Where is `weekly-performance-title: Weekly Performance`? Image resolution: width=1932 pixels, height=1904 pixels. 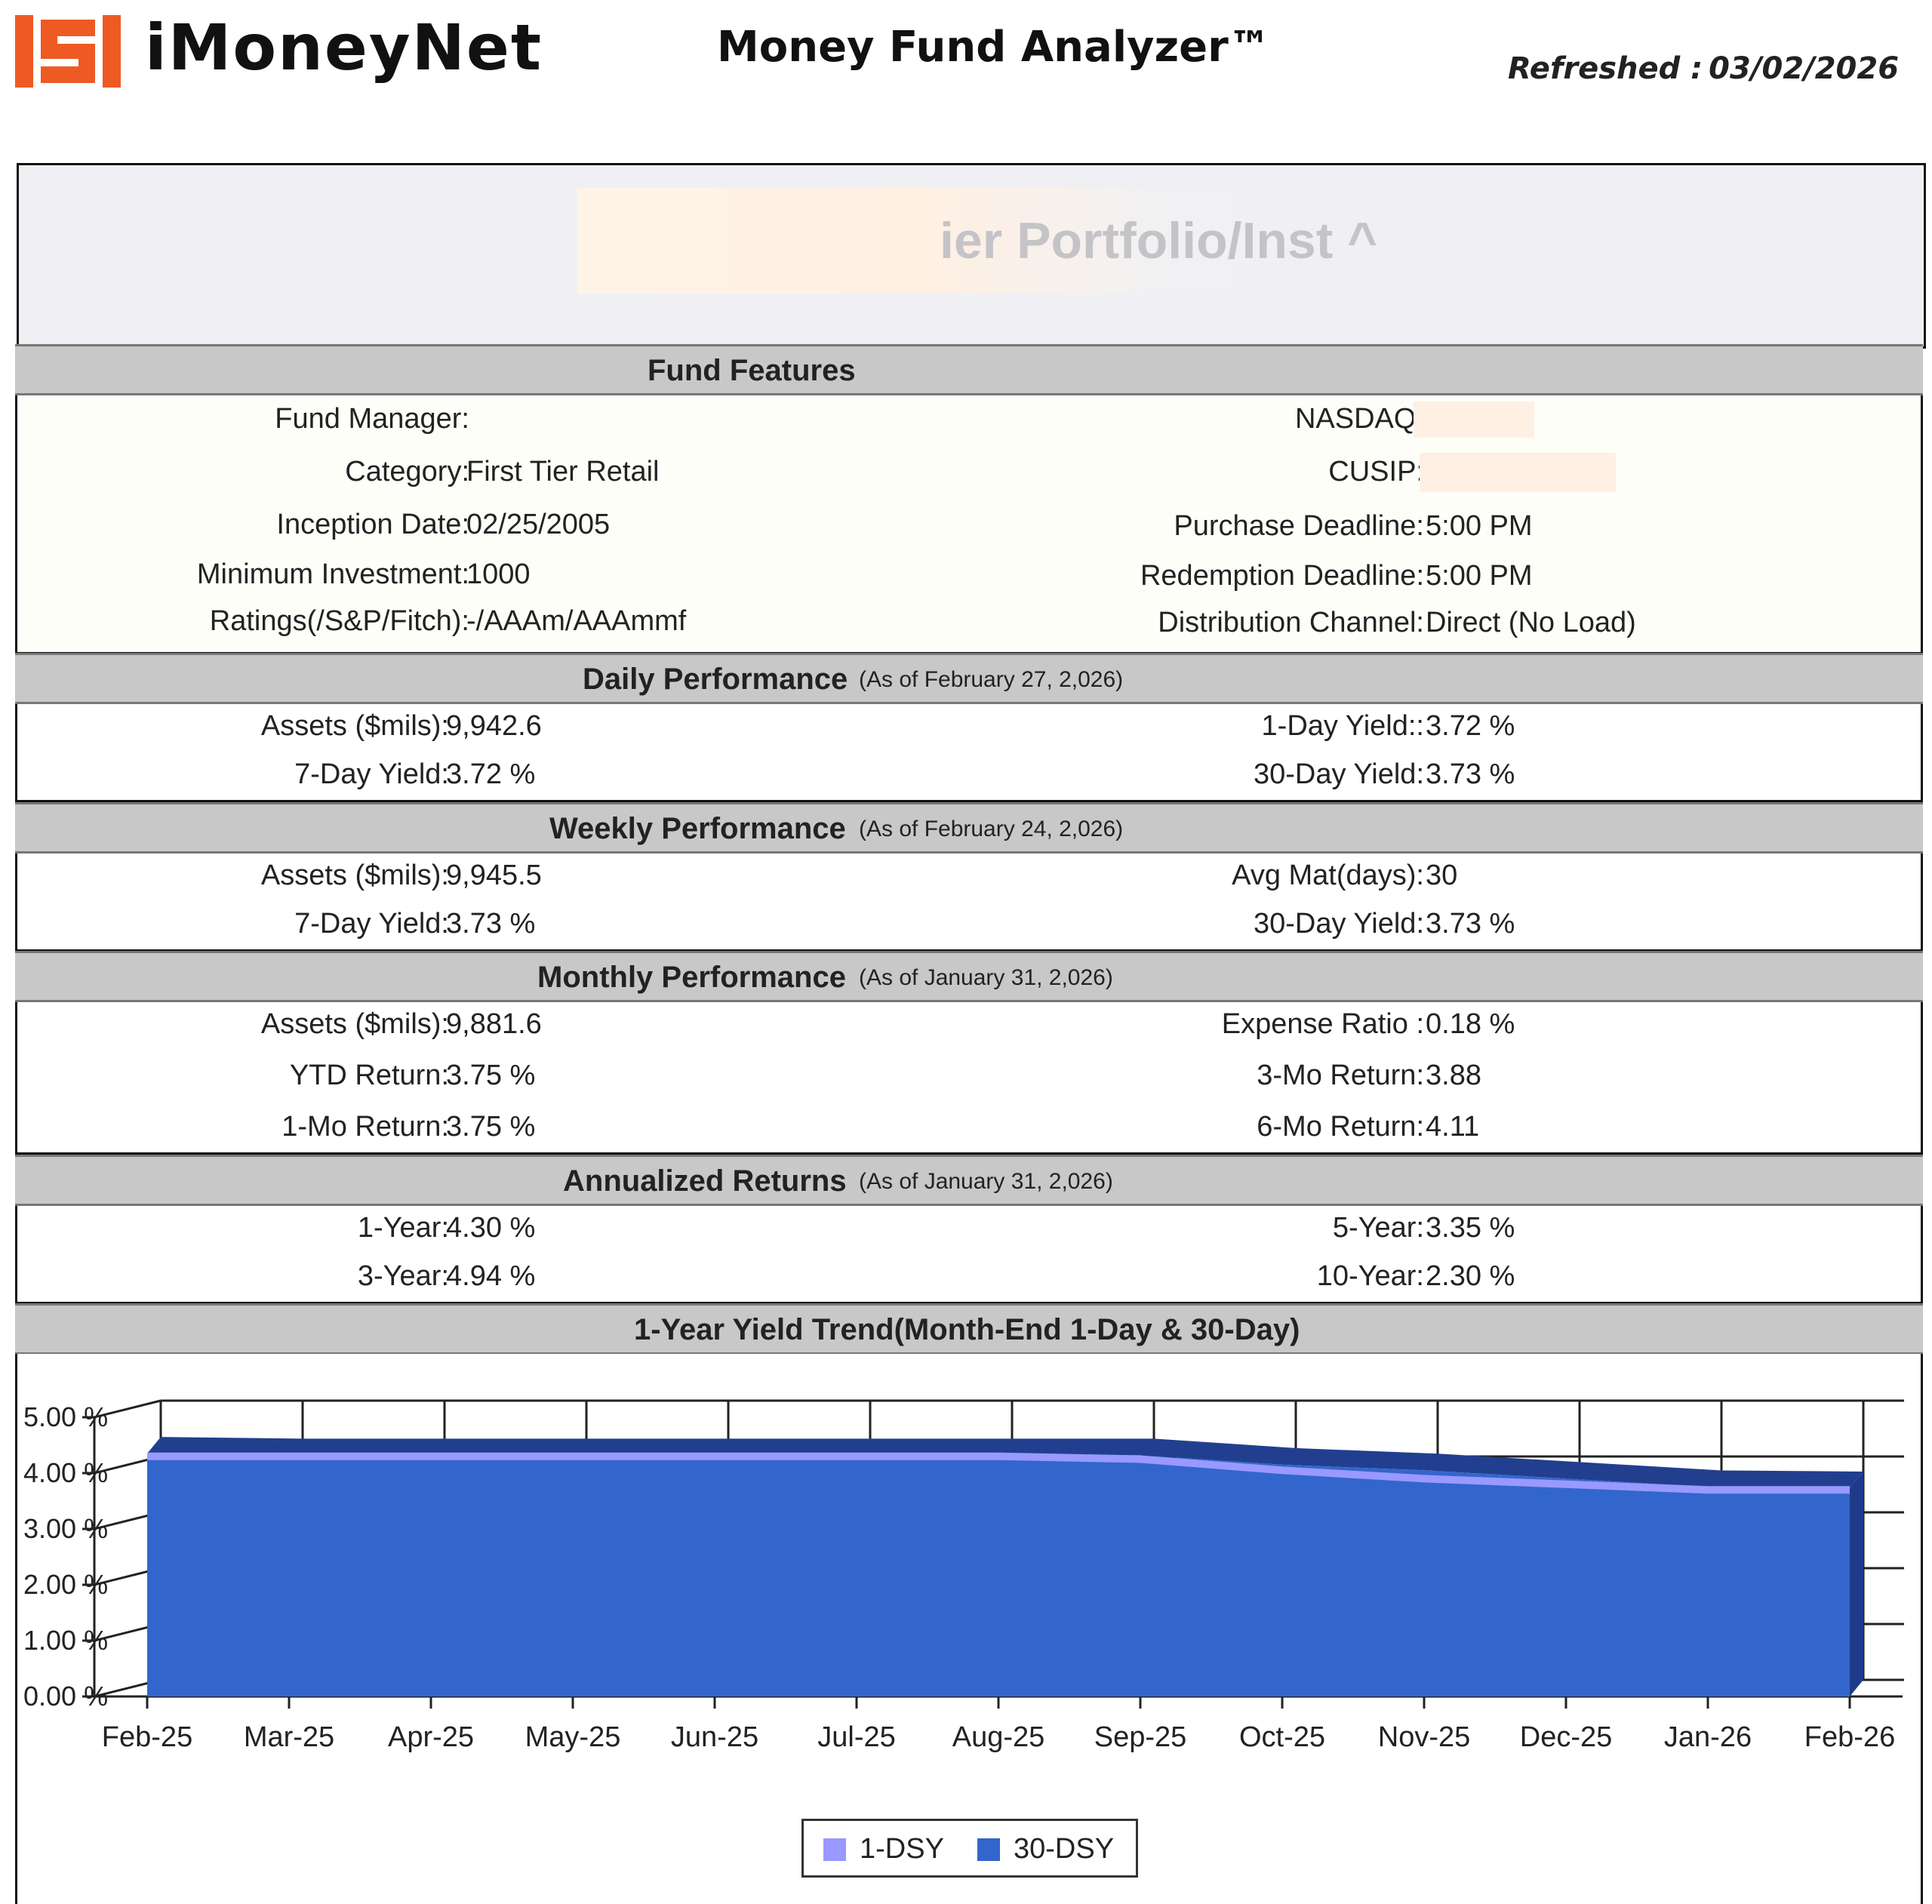 weekly-performance-title: Weekly Performance is located at coordinates (697, 828).